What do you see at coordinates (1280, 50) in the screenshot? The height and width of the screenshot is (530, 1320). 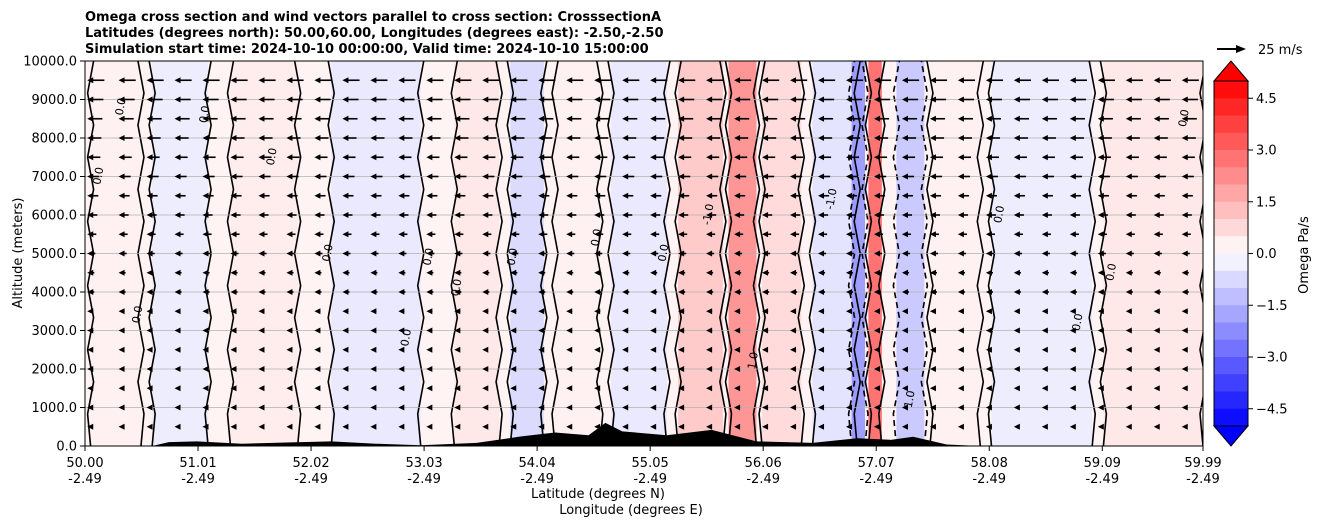 I see `quiver-key-label: 25 m/s` at bounding box center [1280, 50].